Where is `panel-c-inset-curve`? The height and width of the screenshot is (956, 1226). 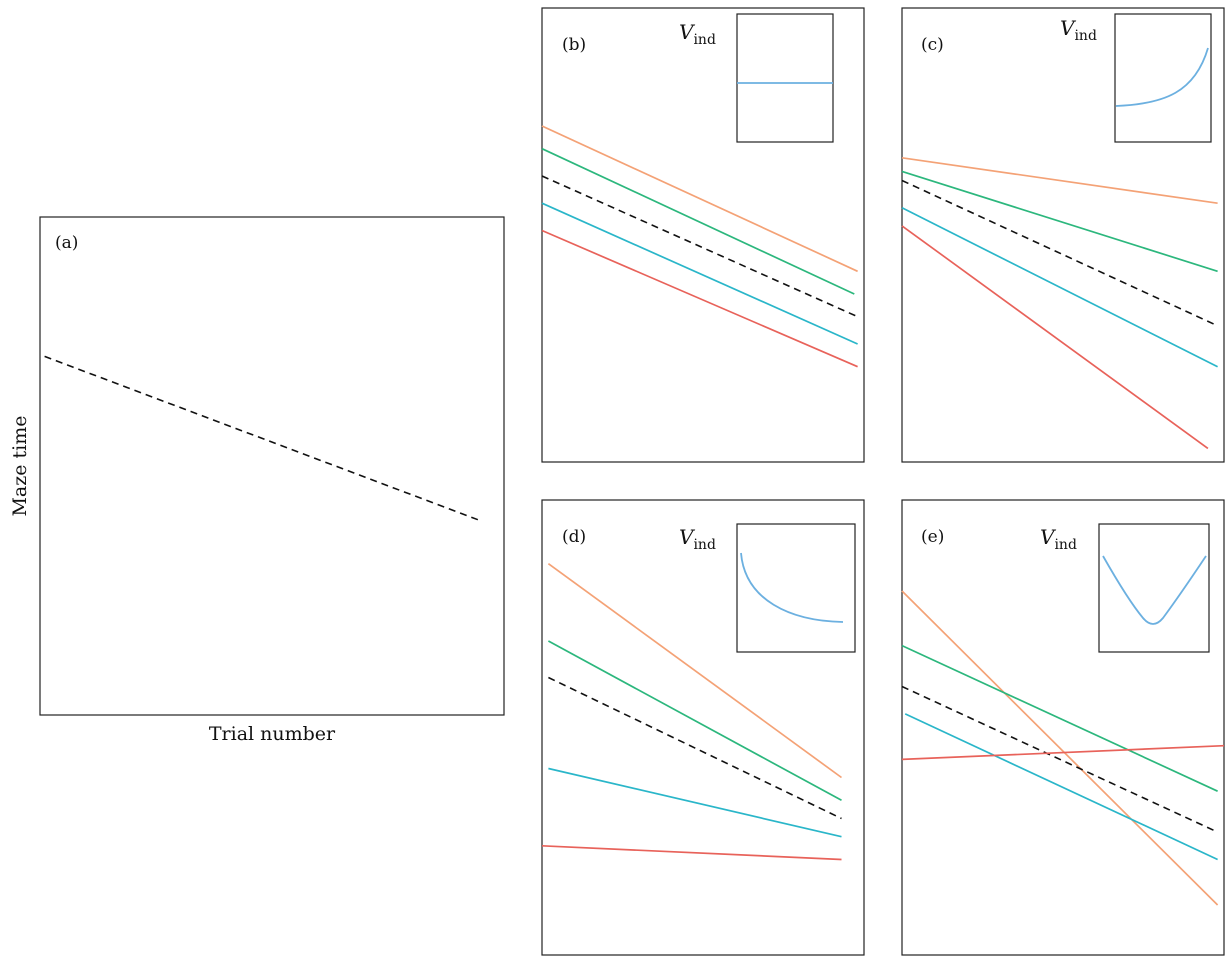
panel-c-inset-curve is located at coordinates (1162, 77).